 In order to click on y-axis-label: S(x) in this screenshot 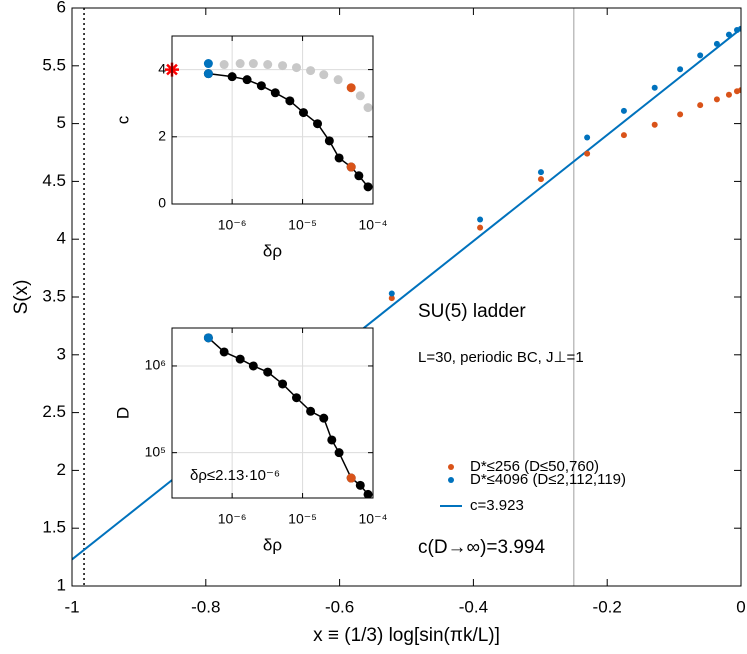, I will do `click(21, 297)`.